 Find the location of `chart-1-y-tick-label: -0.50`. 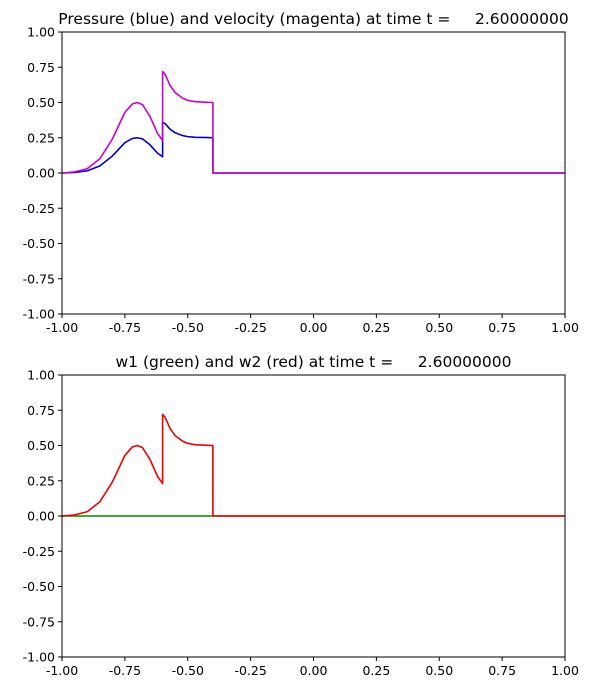

chart-1-y-tick-label: -0.50 is located at coordinates (39, 243).